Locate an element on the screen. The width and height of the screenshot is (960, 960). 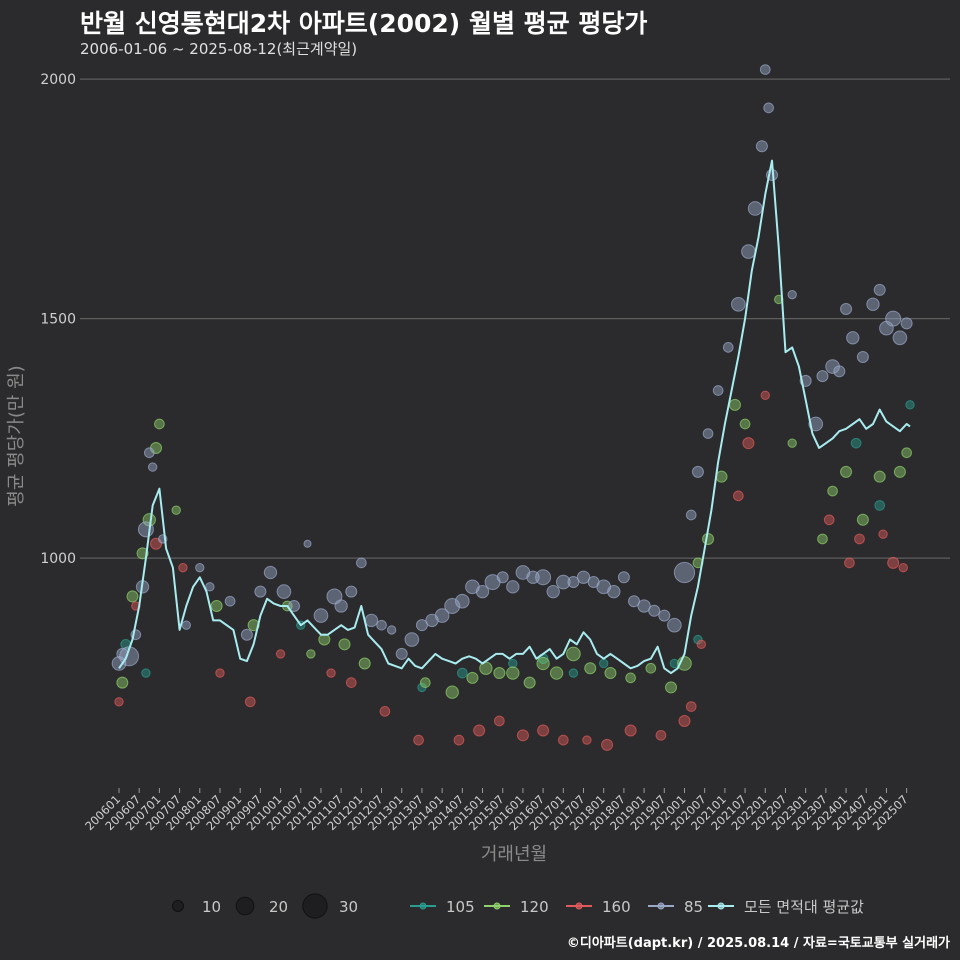
x-axis-title: 거래년월 is located at coordinates (514, 854).